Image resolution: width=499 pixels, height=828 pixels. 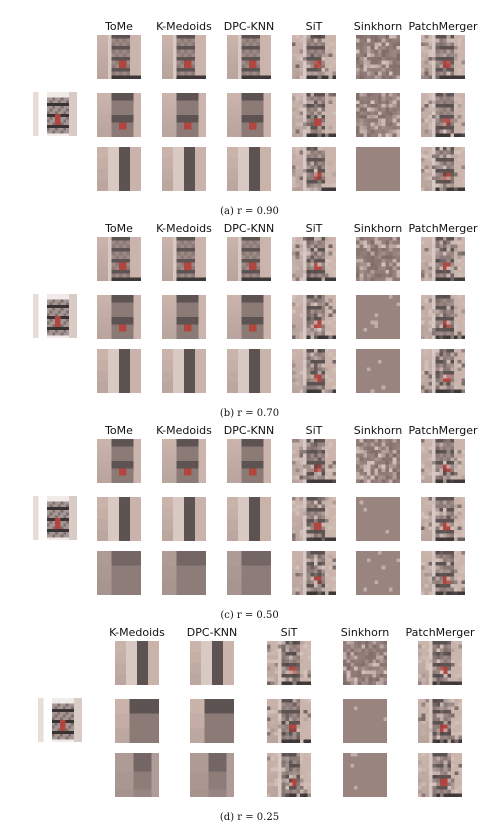 What do you see at coordinates (249, 413) in the screenshot?
I see `panel-caption: (b) r = 0.70` at bounding box center [249, 413].